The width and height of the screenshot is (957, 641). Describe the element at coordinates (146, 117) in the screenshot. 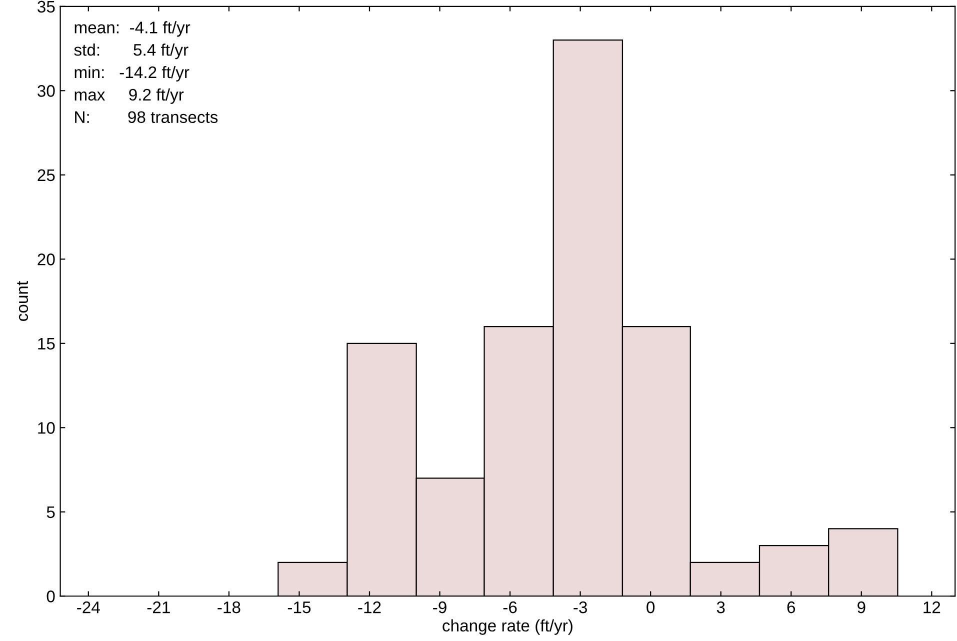

I see `annotation: N: 98 transects` at that location.